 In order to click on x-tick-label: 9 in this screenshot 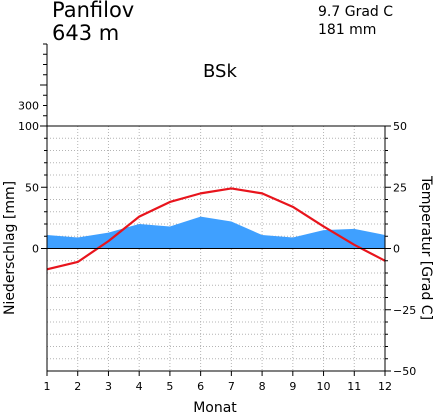, I will do `click(292, 386)`.